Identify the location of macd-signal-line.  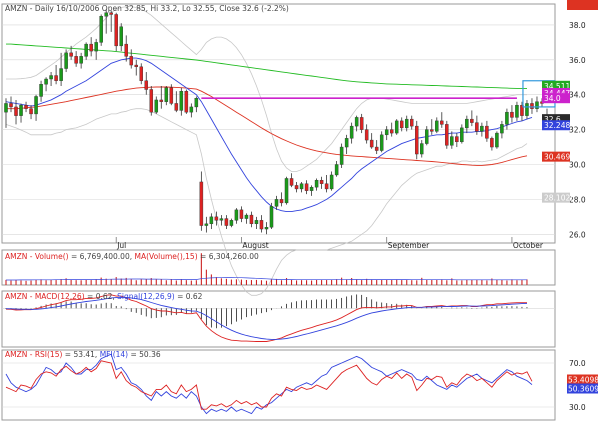
(266, 318).